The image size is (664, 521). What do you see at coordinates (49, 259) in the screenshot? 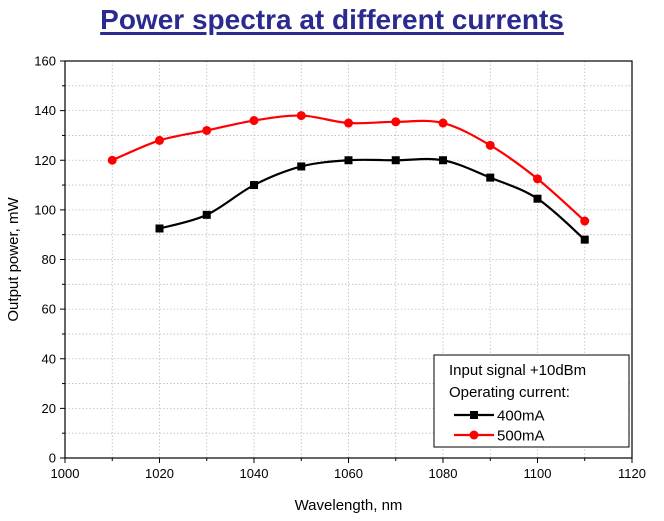
I see `y-tick-label: 80` at bounding box center [49, 259].